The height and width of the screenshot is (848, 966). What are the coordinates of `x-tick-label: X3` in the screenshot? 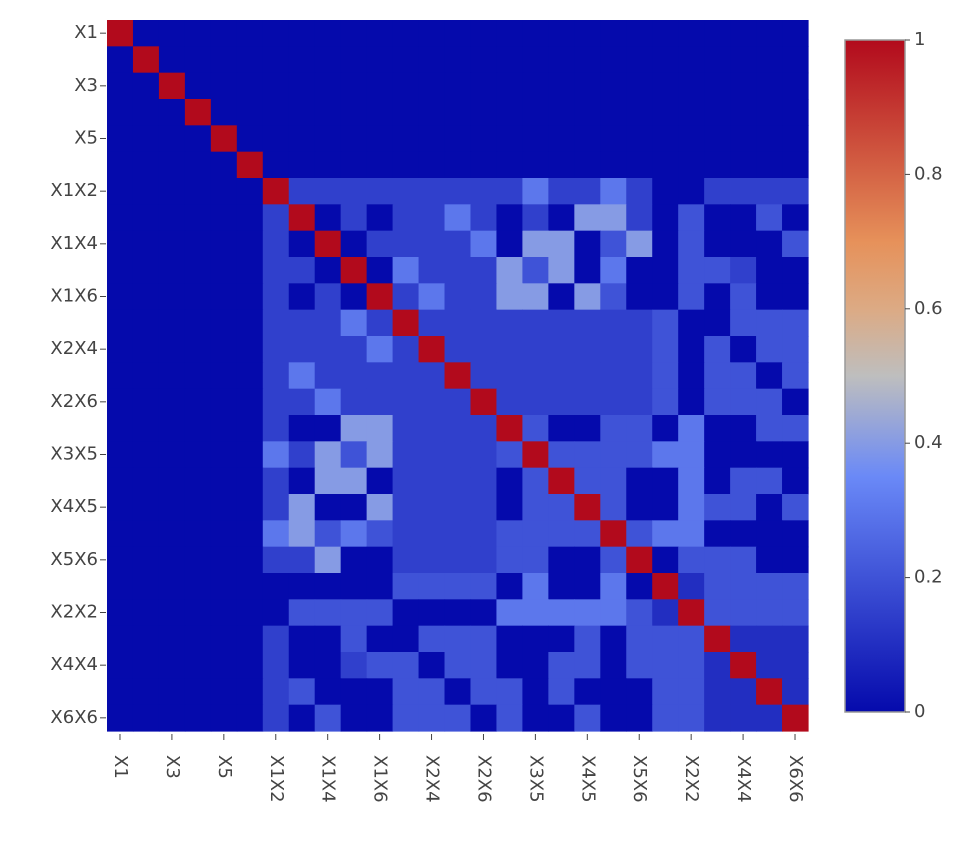 It's located at (172, 767).